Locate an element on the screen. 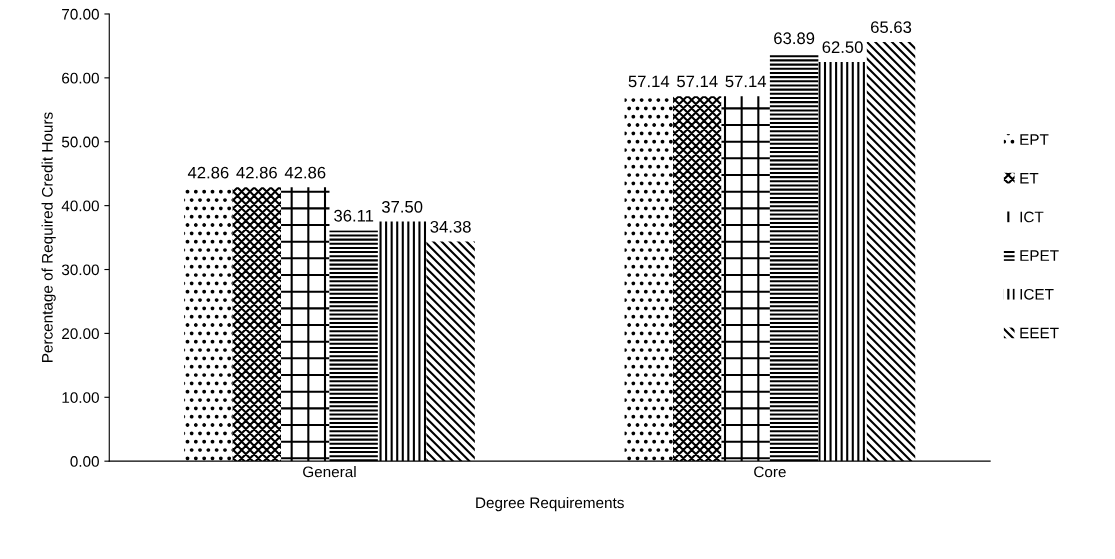 This screenshot has width=1115, height=559. legend-label: ET is located at coordinates (1029, 178).